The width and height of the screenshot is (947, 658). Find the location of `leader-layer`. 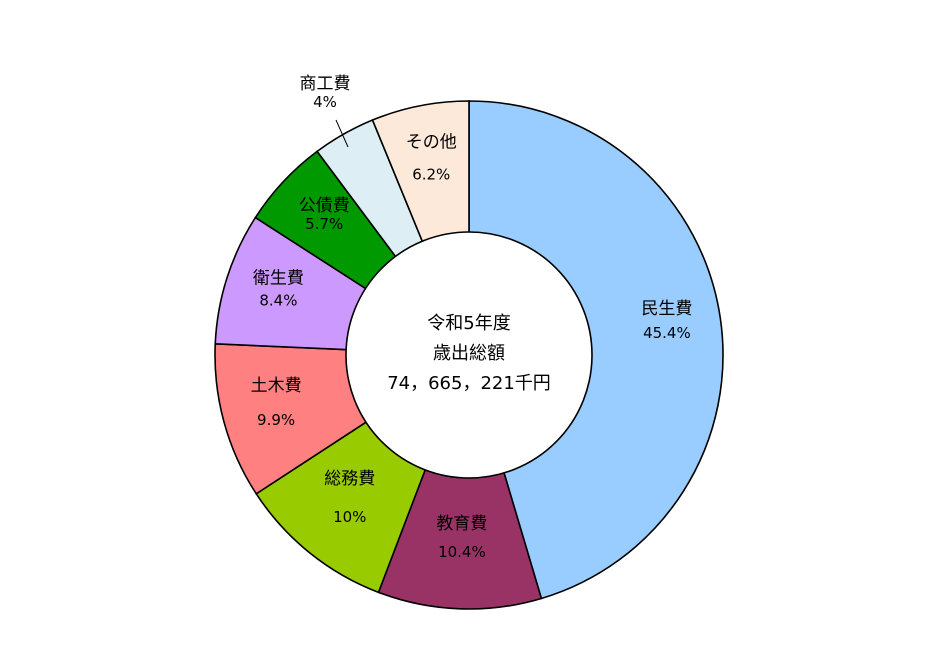

leader-layer is located at coordinates (342, 133).